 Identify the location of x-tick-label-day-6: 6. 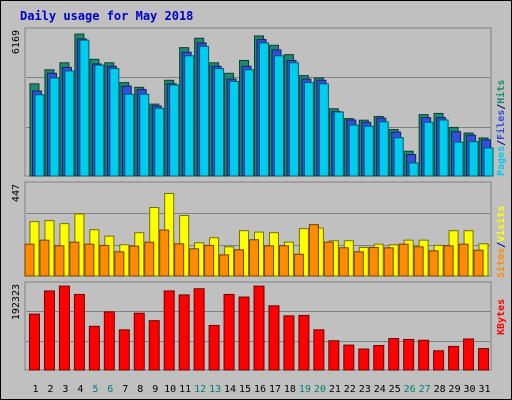
(110, 389).